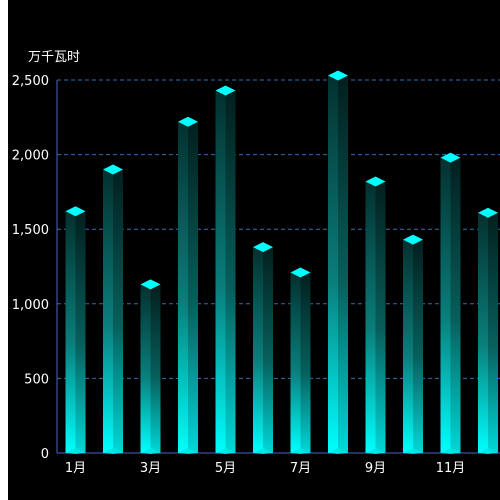 This screenshot has height=500, width=500. I want to click on x-tick-label: 7月, so click(300, 468).